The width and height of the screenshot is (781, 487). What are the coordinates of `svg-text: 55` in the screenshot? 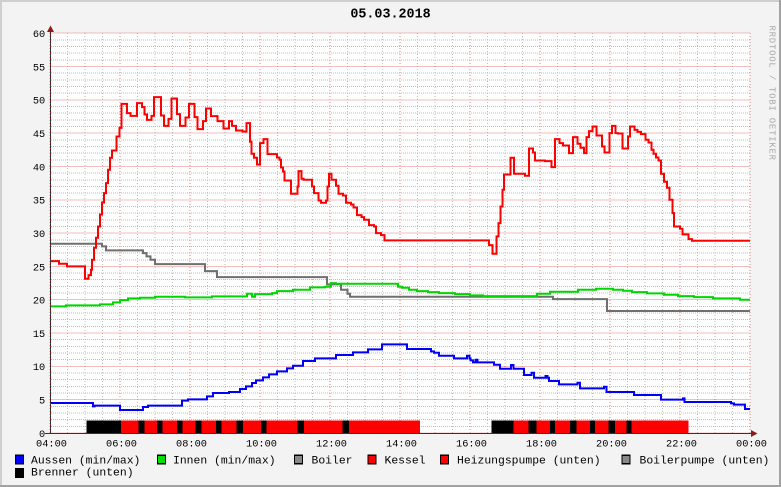 It's located at (39, 68).